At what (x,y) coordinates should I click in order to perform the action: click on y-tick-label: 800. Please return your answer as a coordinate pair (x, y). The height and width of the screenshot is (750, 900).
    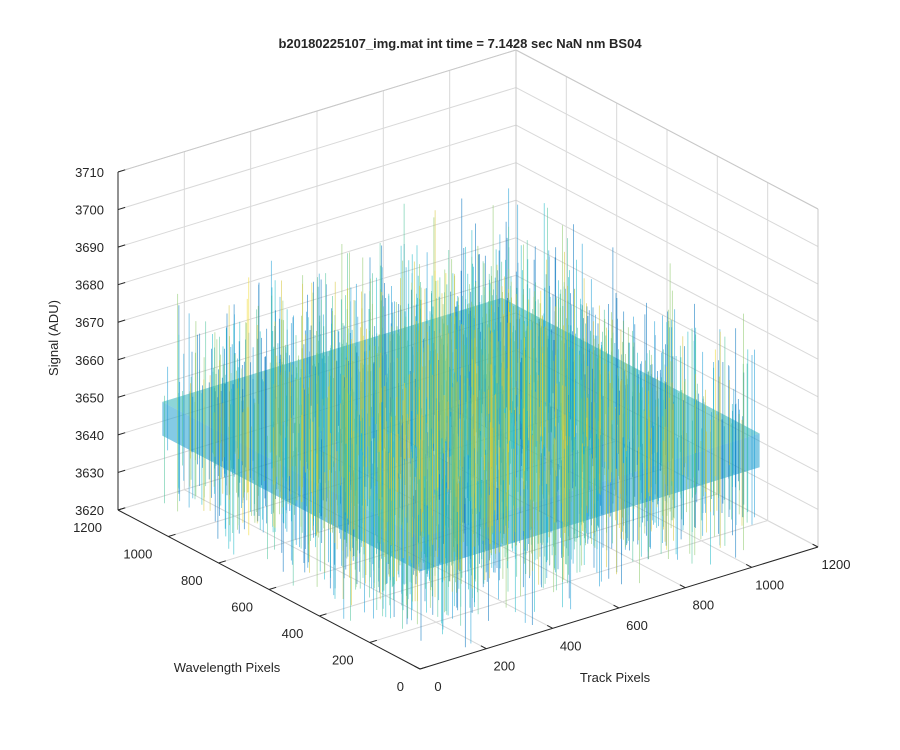
    Looking at the image, I should click on (192, 580).